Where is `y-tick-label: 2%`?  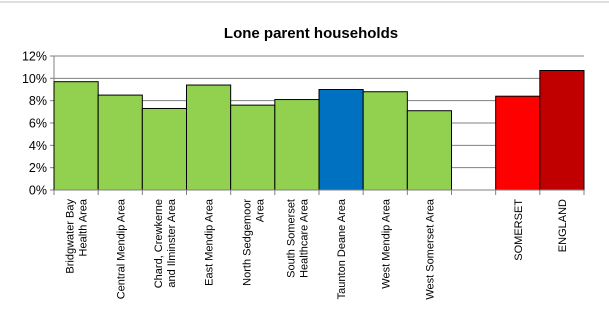 y-tick-label: 2% is located at coordinates (38, 168).